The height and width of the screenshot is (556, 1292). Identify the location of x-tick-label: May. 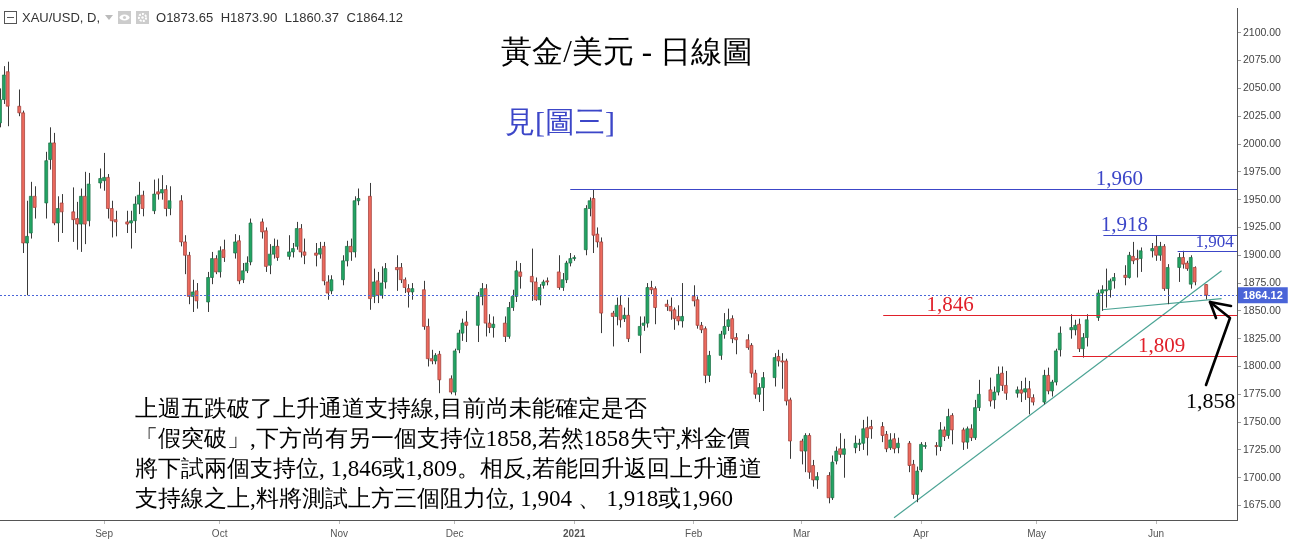
(1037, 533).